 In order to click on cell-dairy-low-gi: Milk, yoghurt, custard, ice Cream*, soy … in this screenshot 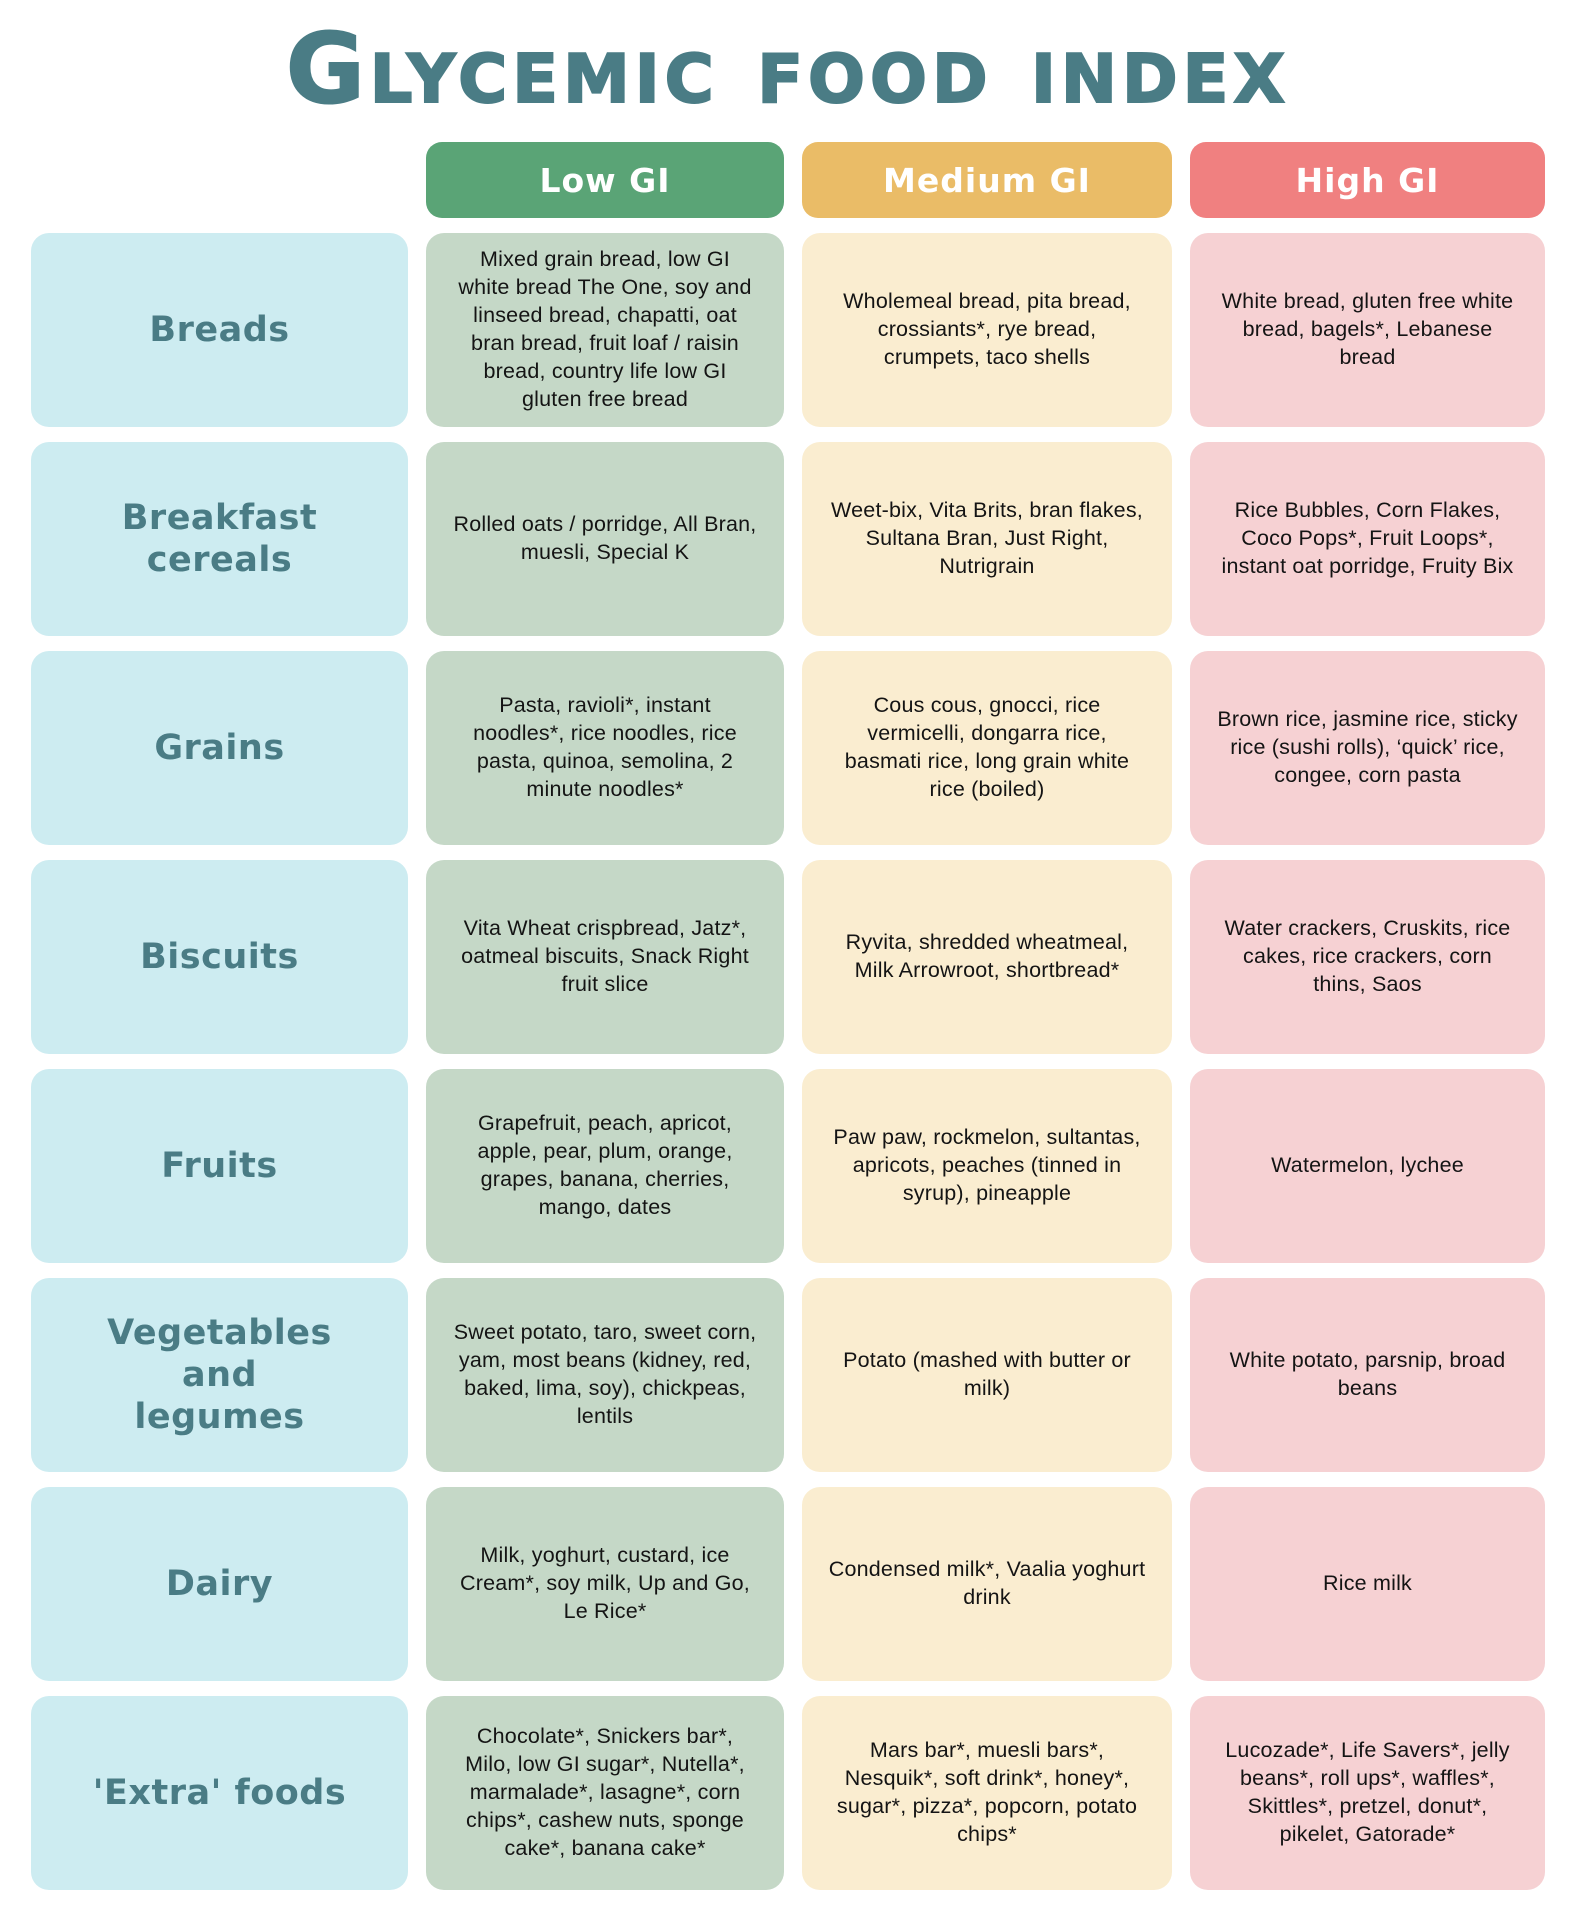, I will do `click(605, 1584)`.